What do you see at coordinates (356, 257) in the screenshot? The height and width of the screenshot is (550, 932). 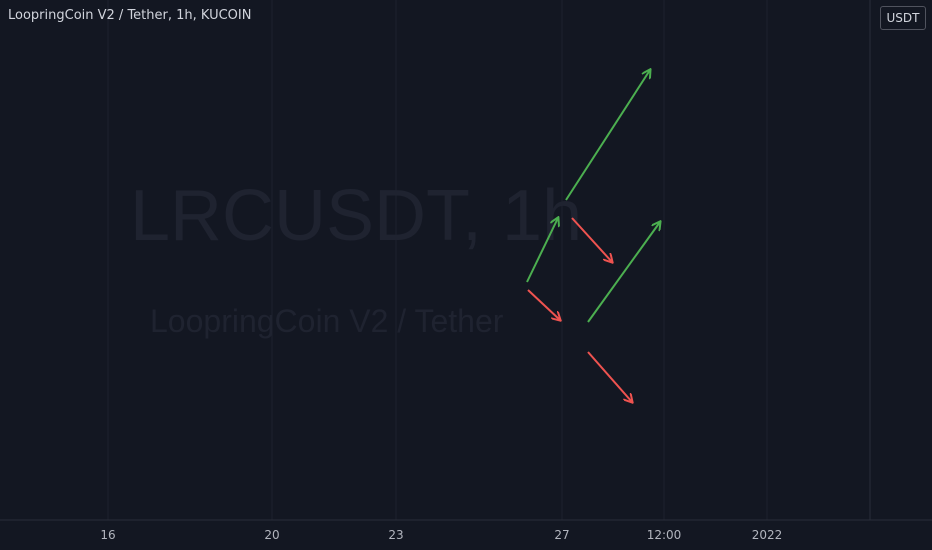 I see `watermark: LRCUSDT, 1h LoopringCoin V2 / Tether` at bounding box center [356, 257].